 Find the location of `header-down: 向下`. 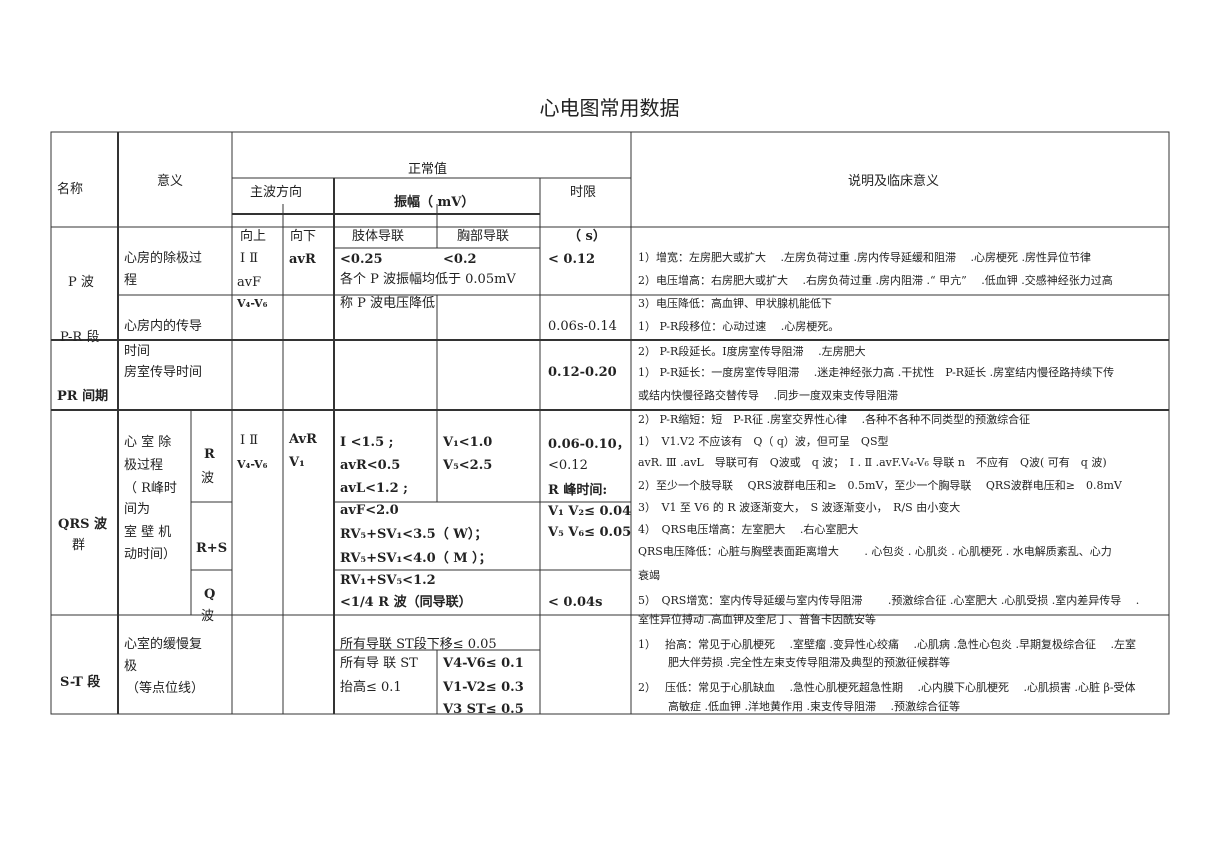

header-down: 向下 is located at coordinates (303, 236).